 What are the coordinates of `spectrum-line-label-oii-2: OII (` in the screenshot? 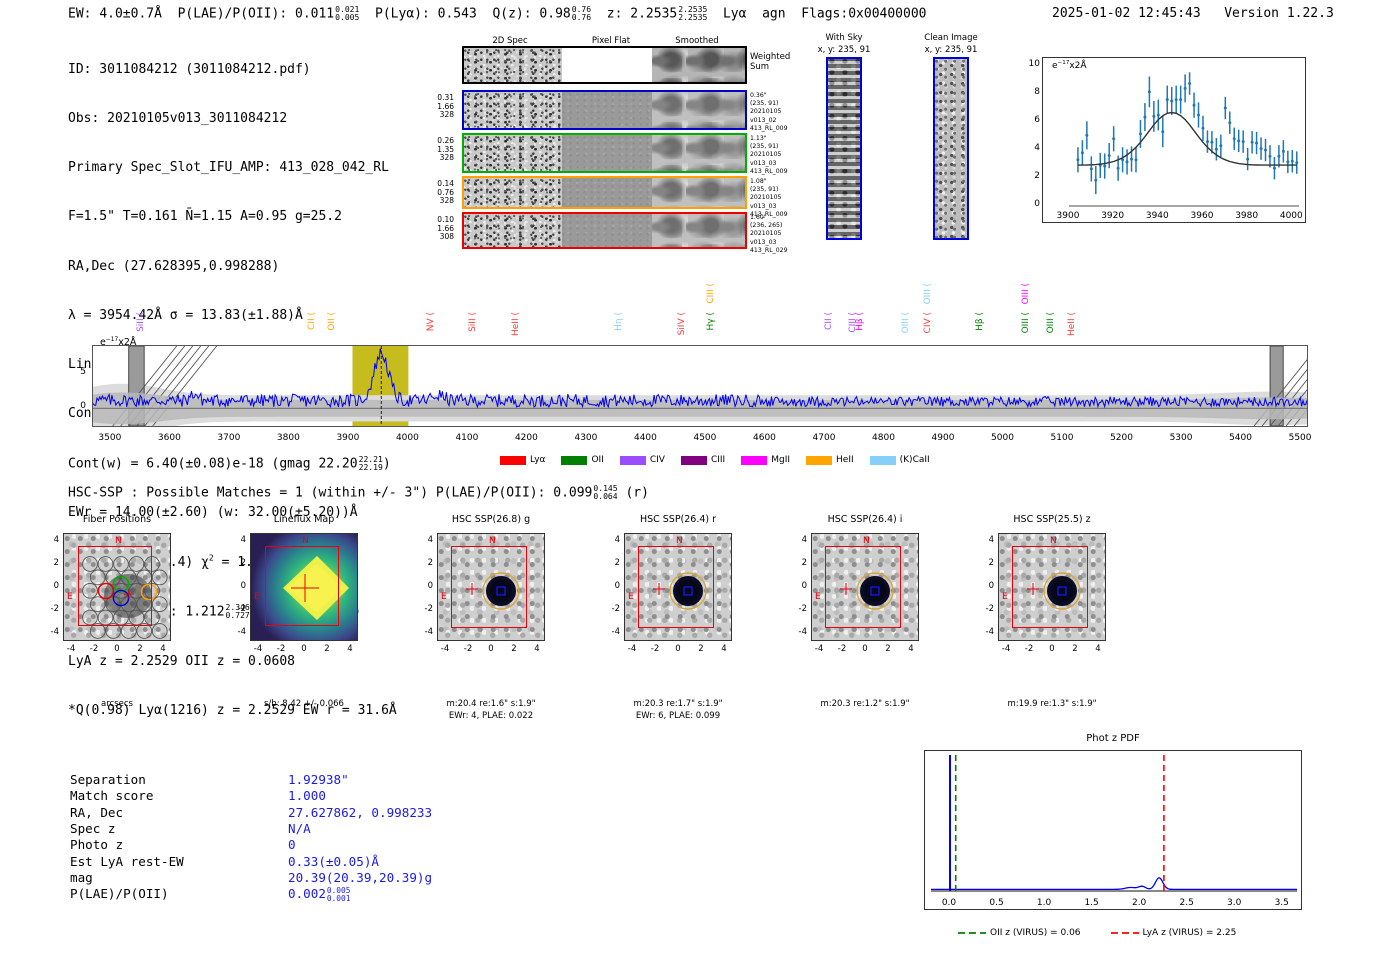 It's located at (332, 321).